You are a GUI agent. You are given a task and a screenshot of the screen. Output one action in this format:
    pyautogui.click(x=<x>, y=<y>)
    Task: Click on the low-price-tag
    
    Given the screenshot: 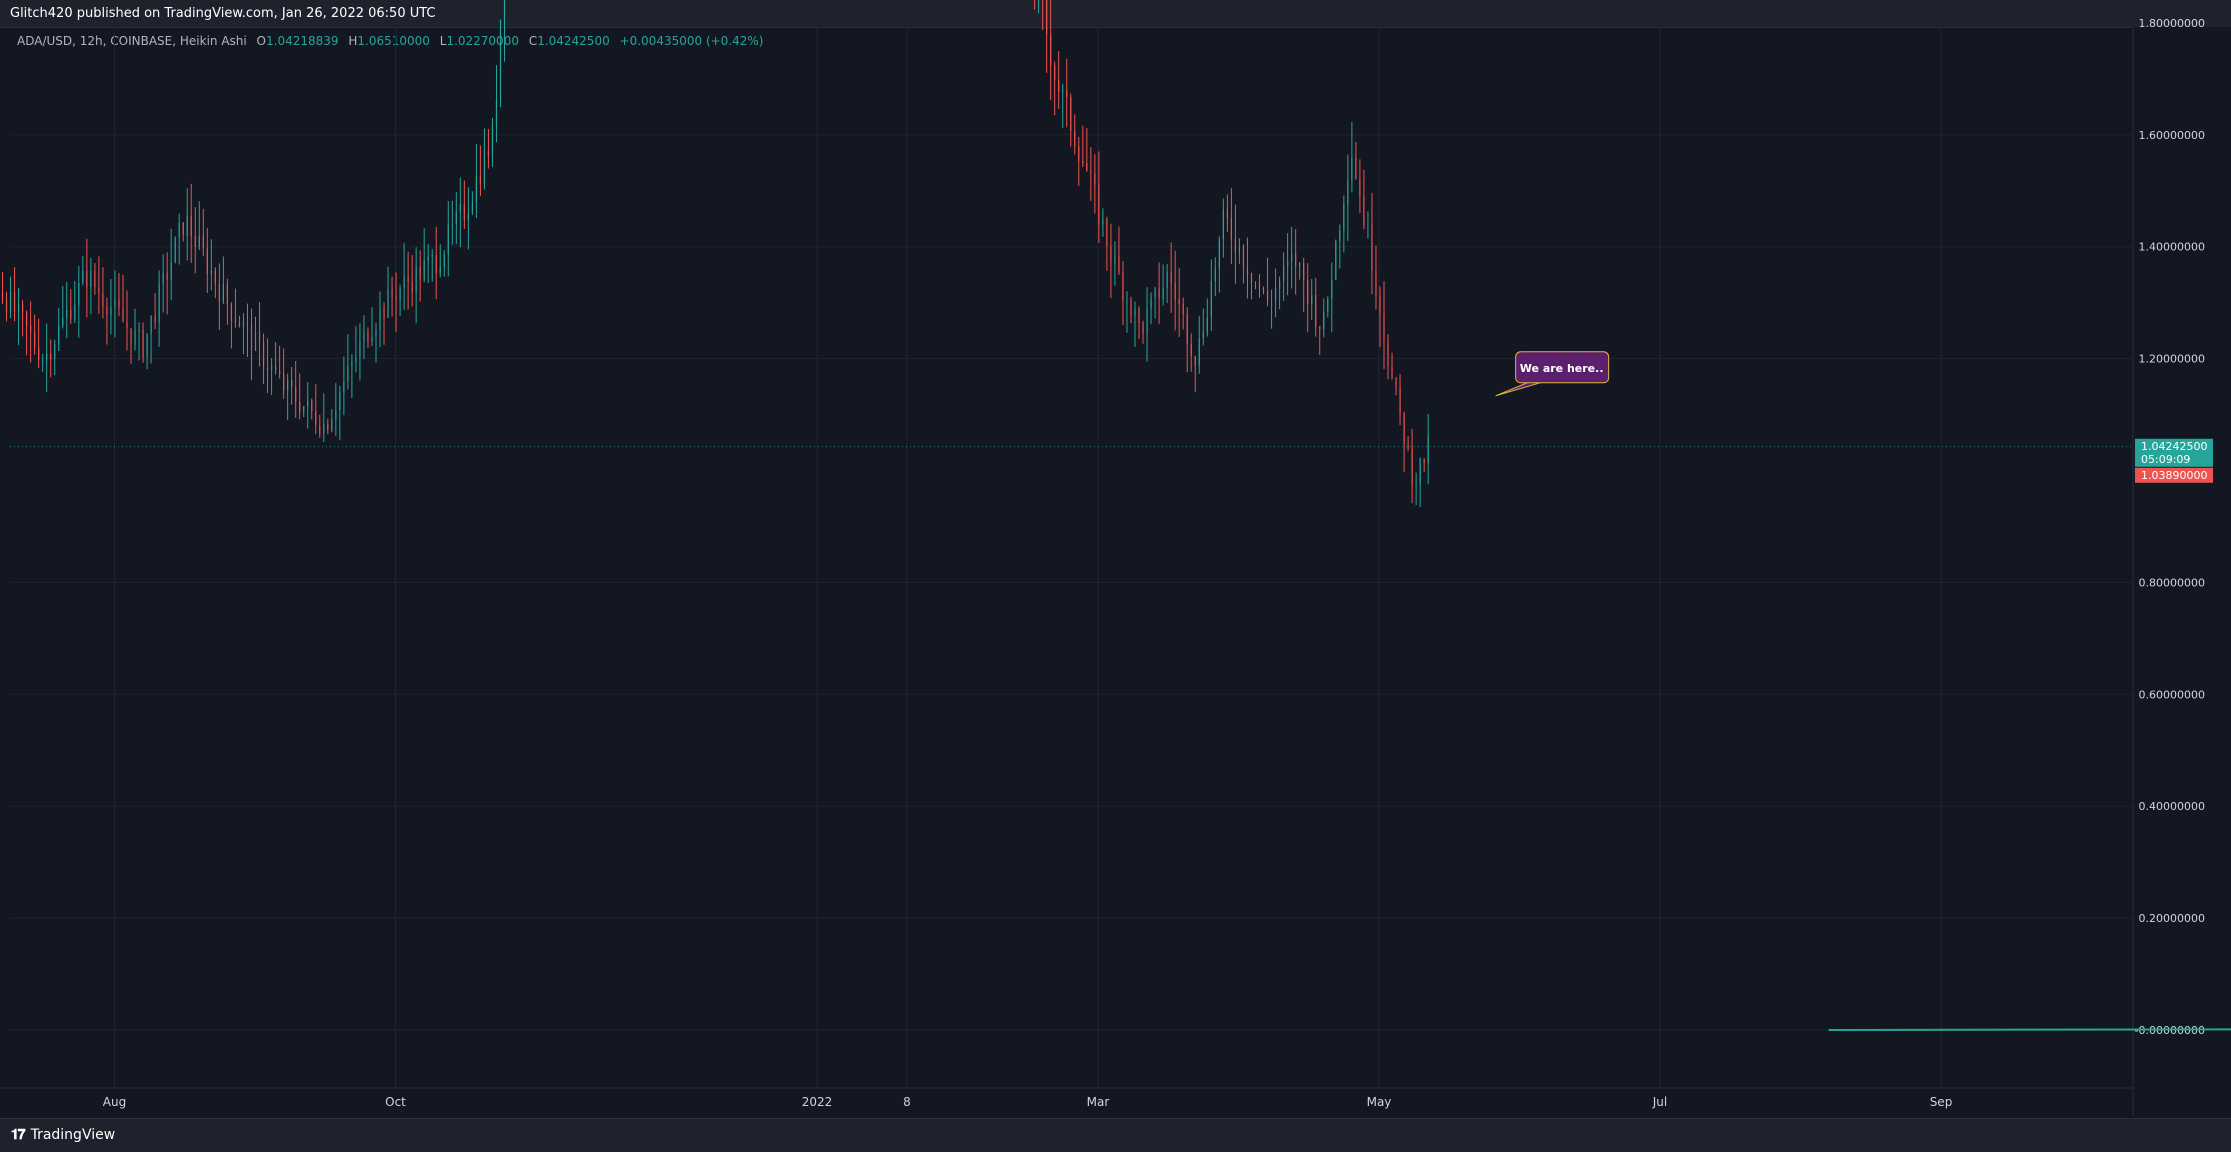 What is the action you would take?
    pyautogui.click(x=2174, y=475)
    